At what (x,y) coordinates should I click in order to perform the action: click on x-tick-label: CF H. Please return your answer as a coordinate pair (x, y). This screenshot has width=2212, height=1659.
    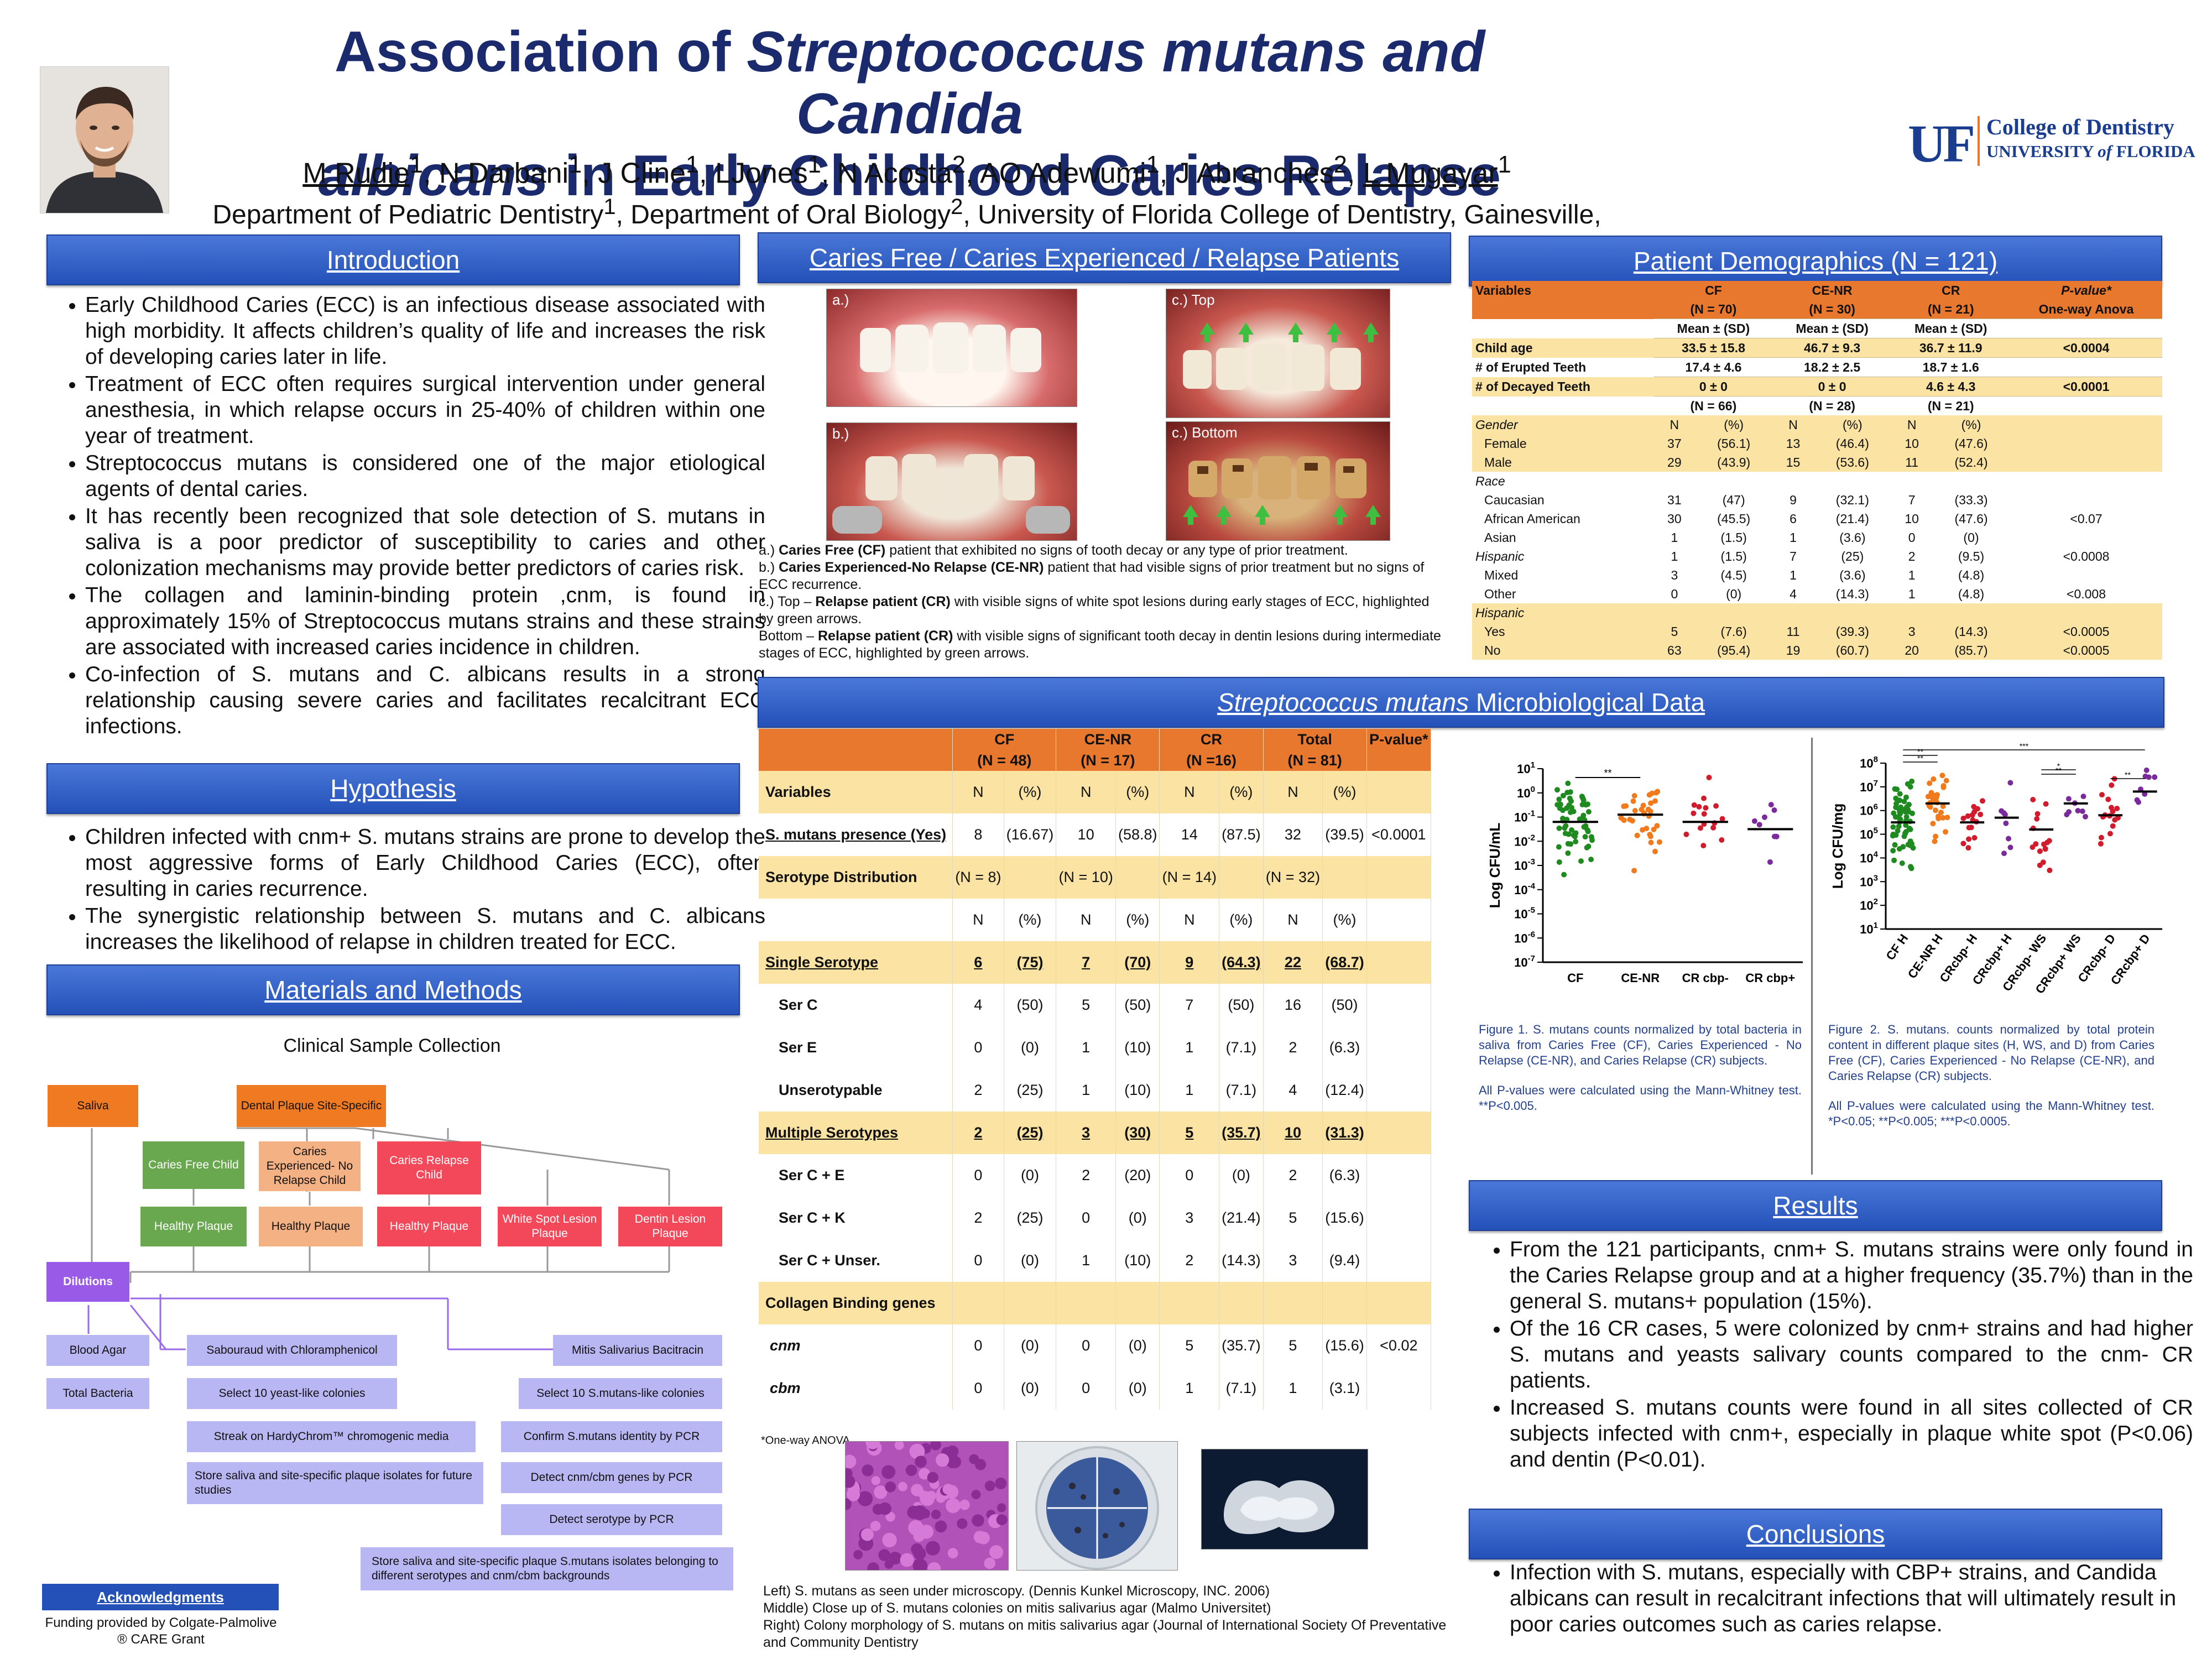
    Looking at the image, I should click on (1897, 948).